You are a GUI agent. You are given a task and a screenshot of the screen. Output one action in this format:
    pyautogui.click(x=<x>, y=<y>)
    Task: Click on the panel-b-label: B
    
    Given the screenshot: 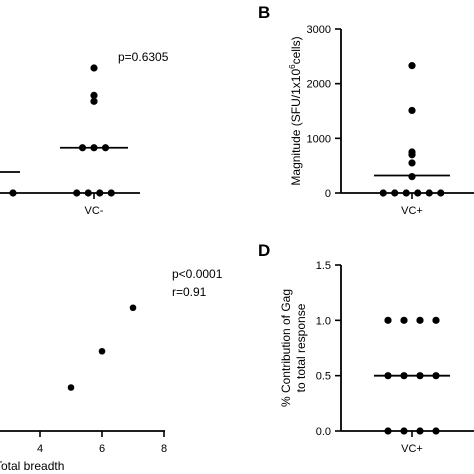 What is the action you would take?
    pyautogui.click(x=264, y=12)
    